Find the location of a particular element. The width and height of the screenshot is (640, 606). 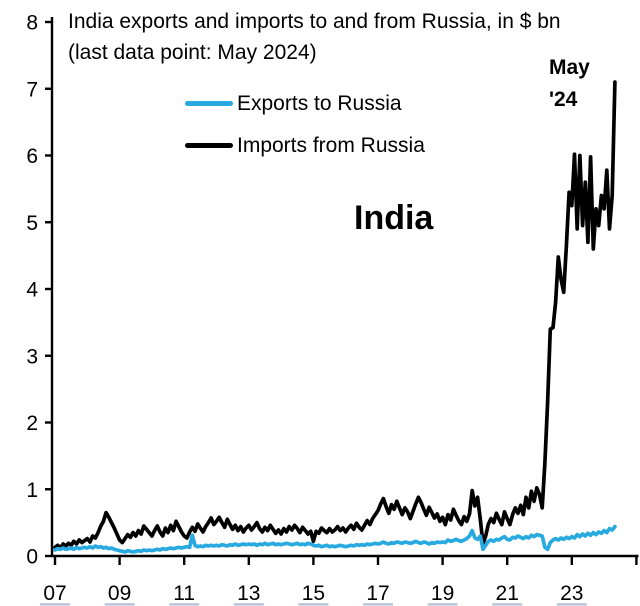

y-tick-label: 6 is located at coordinates (32, 156).